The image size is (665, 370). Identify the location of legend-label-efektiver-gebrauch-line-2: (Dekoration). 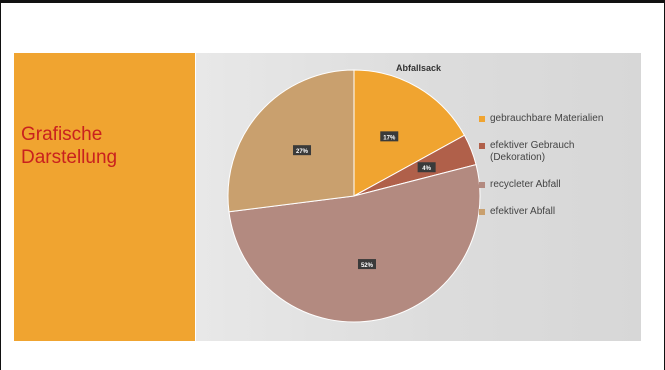
(518, 157).